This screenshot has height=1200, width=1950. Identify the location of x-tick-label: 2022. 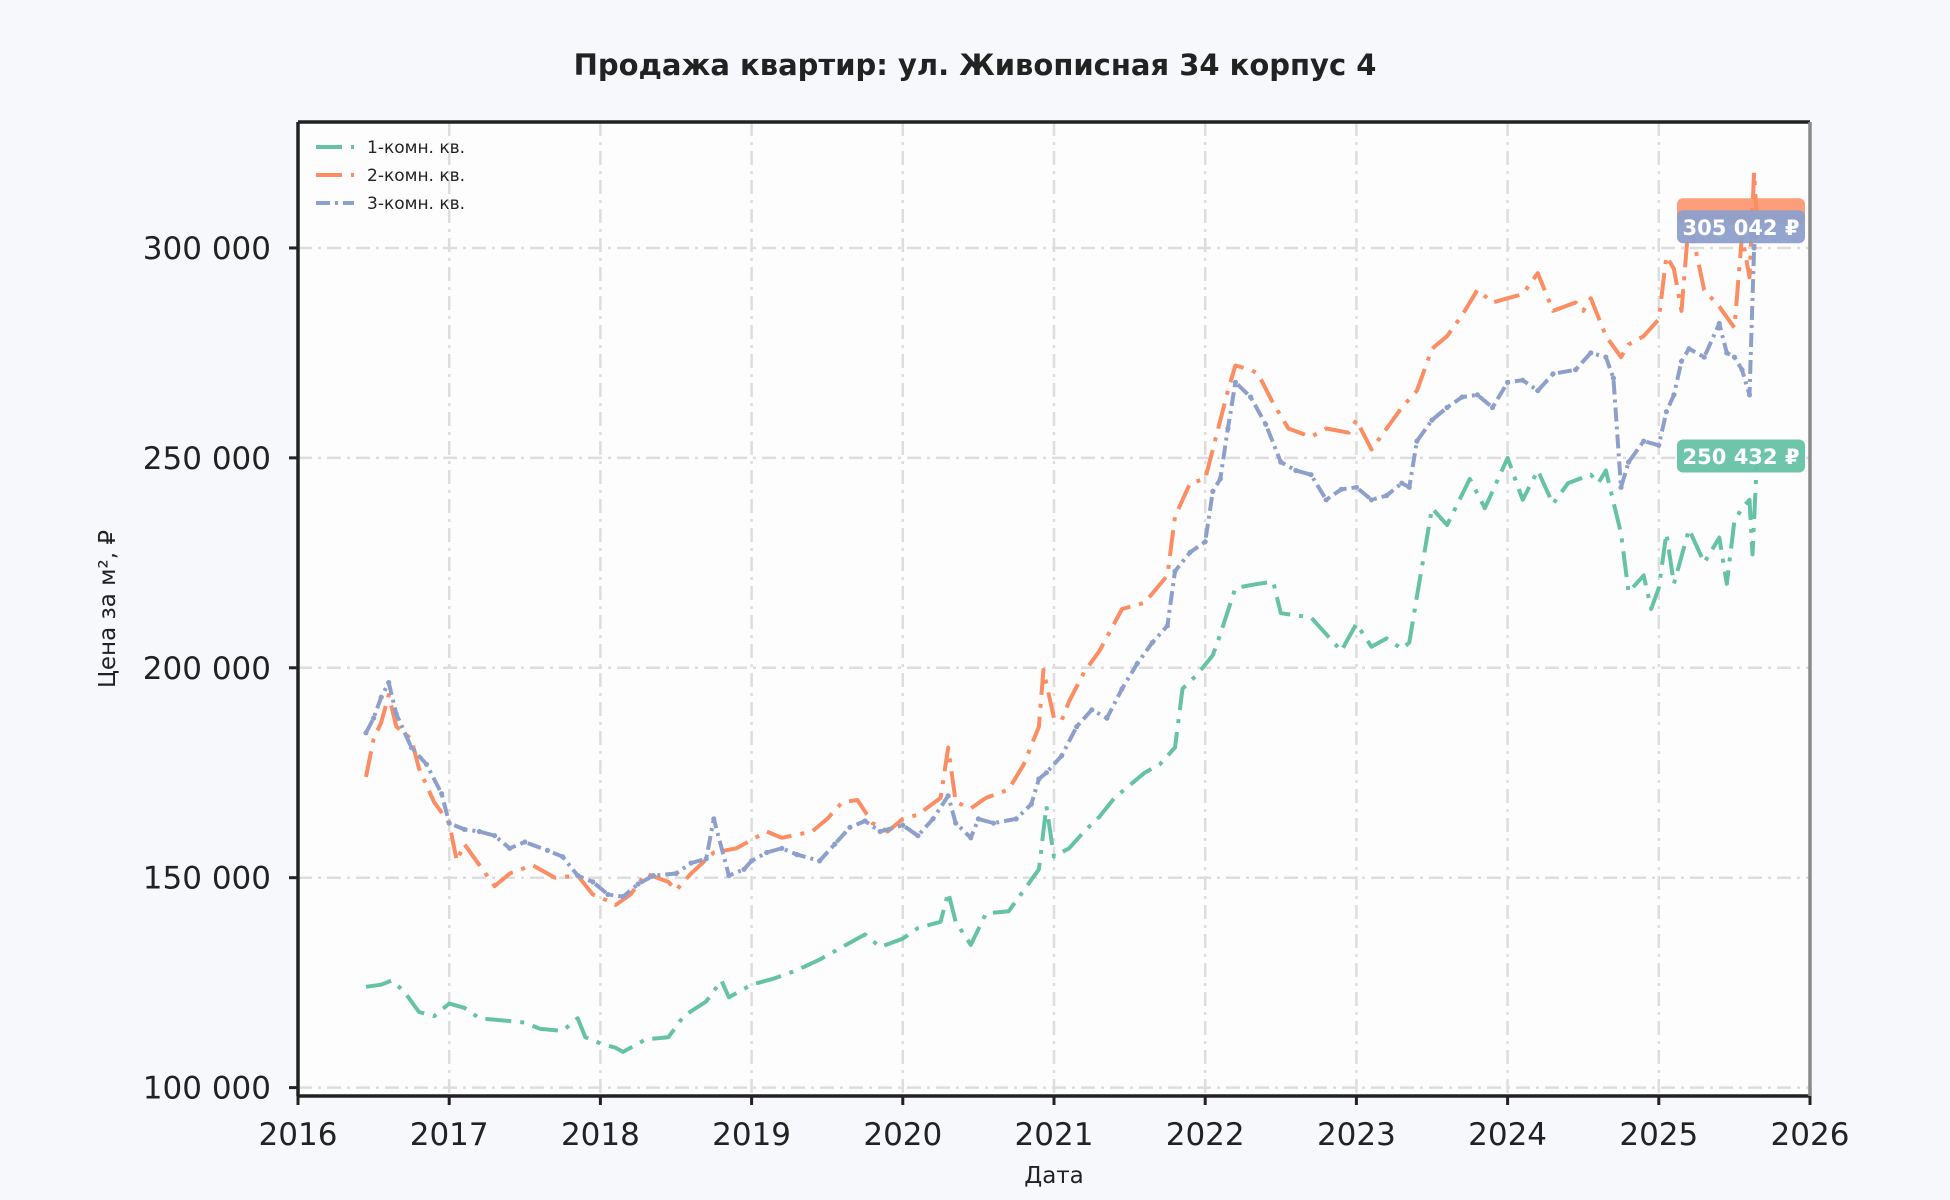
(1205, 1135).